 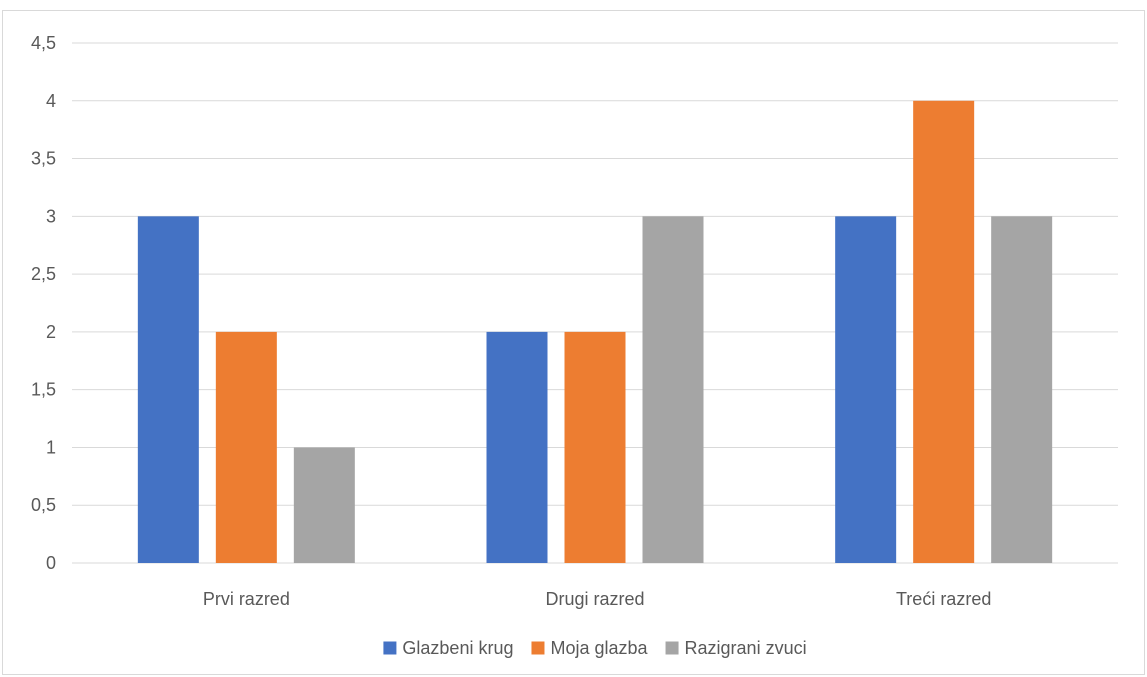 What do you see at coordinates (43, 43) in the screenshot?
I see `y-tick-label: 4,5` at bounding box center [43, 43].